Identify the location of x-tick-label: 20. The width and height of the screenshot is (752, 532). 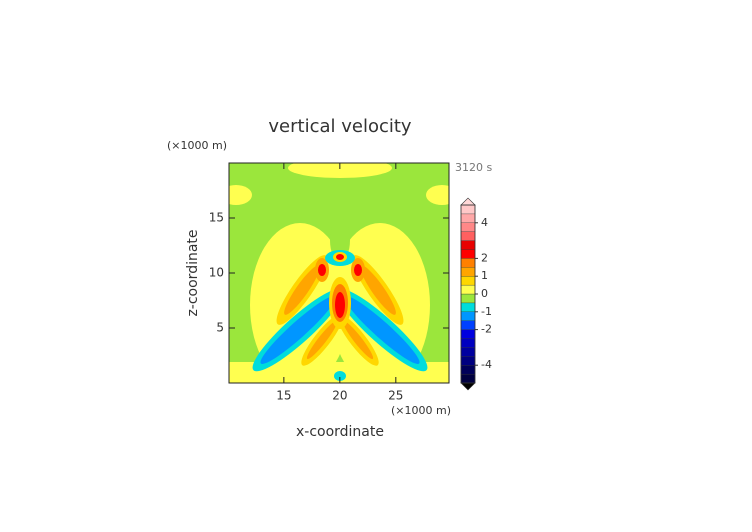
(339, 396).